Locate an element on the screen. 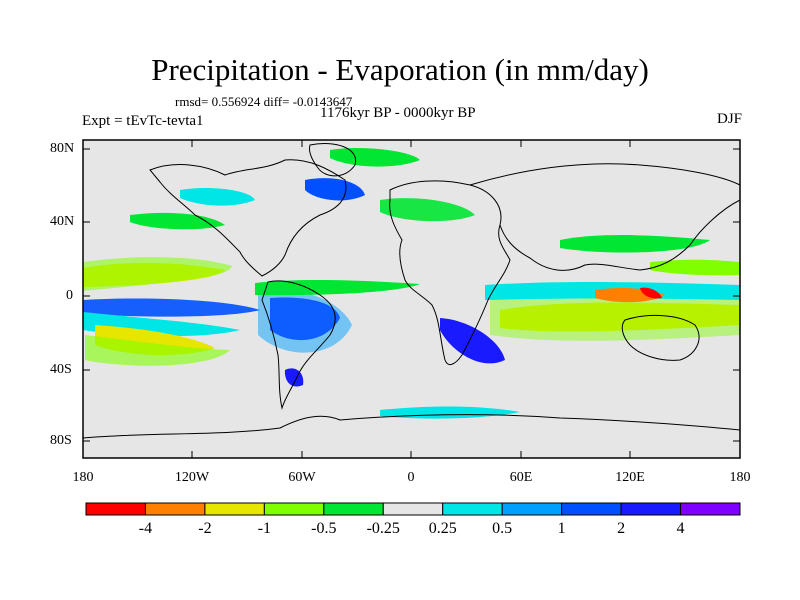 The height and width of the screenshot is (600, 800). colorbar-label: 0.5 is located at coordinates (502, 528).